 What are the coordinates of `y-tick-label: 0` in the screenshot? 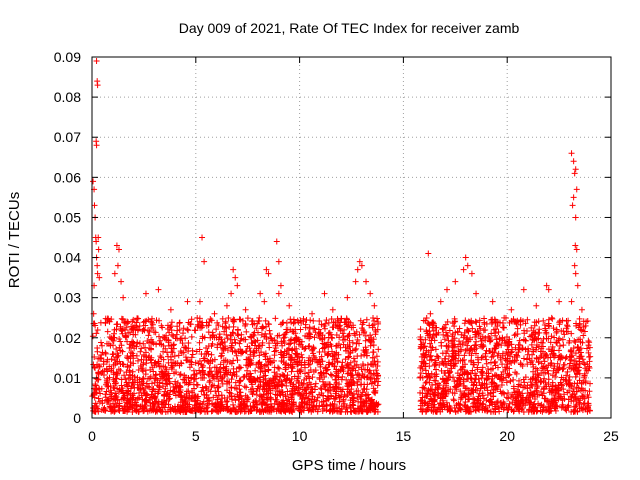 It's located at (77, 418).